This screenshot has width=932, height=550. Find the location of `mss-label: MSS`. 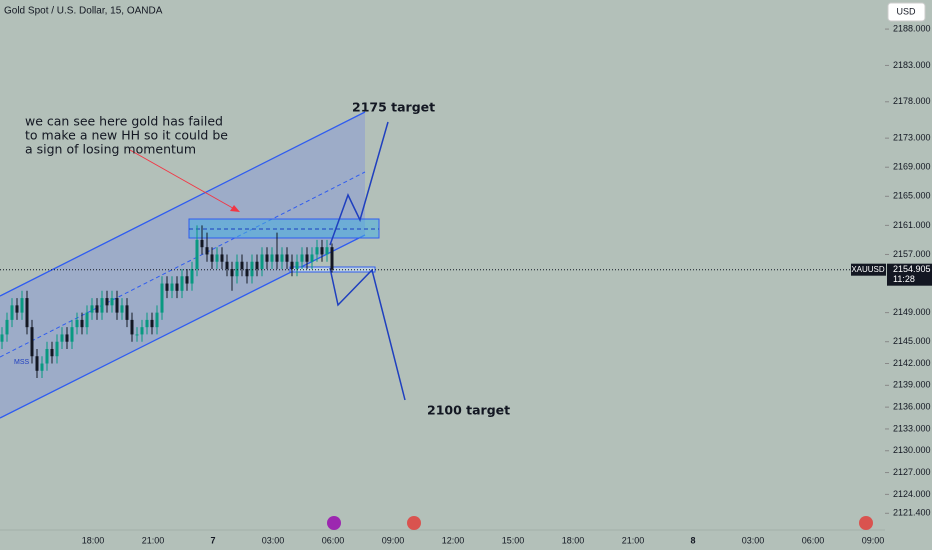

mss-label: MSS is located at coordinates (22, 362).